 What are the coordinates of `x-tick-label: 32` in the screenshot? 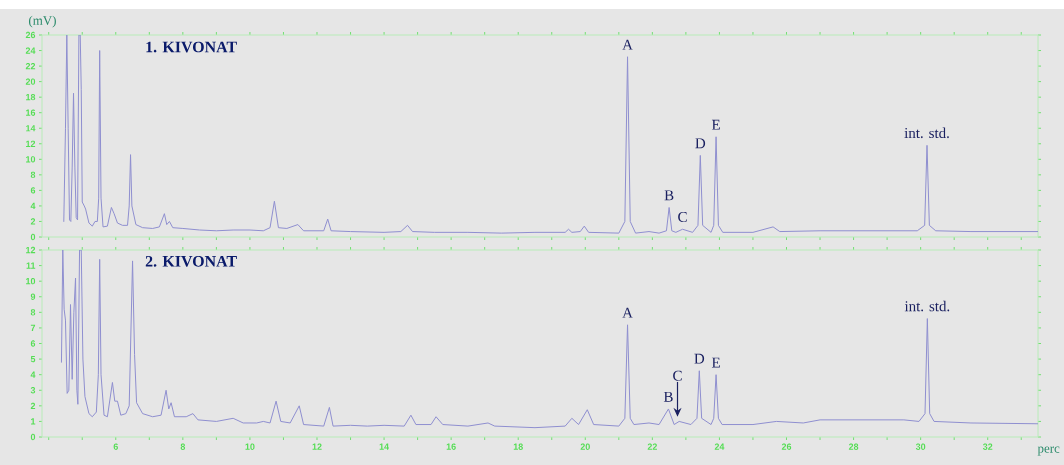 It's located at (987, 446).